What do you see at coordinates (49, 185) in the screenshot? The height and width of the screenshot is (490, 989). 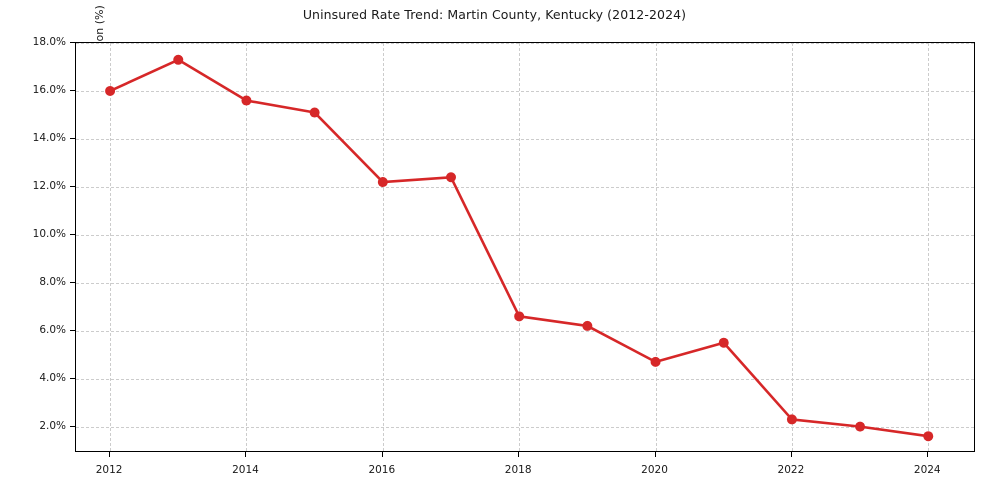 I see `y-axis-tick-label: 12.0%` at bounding box center [49, 185].